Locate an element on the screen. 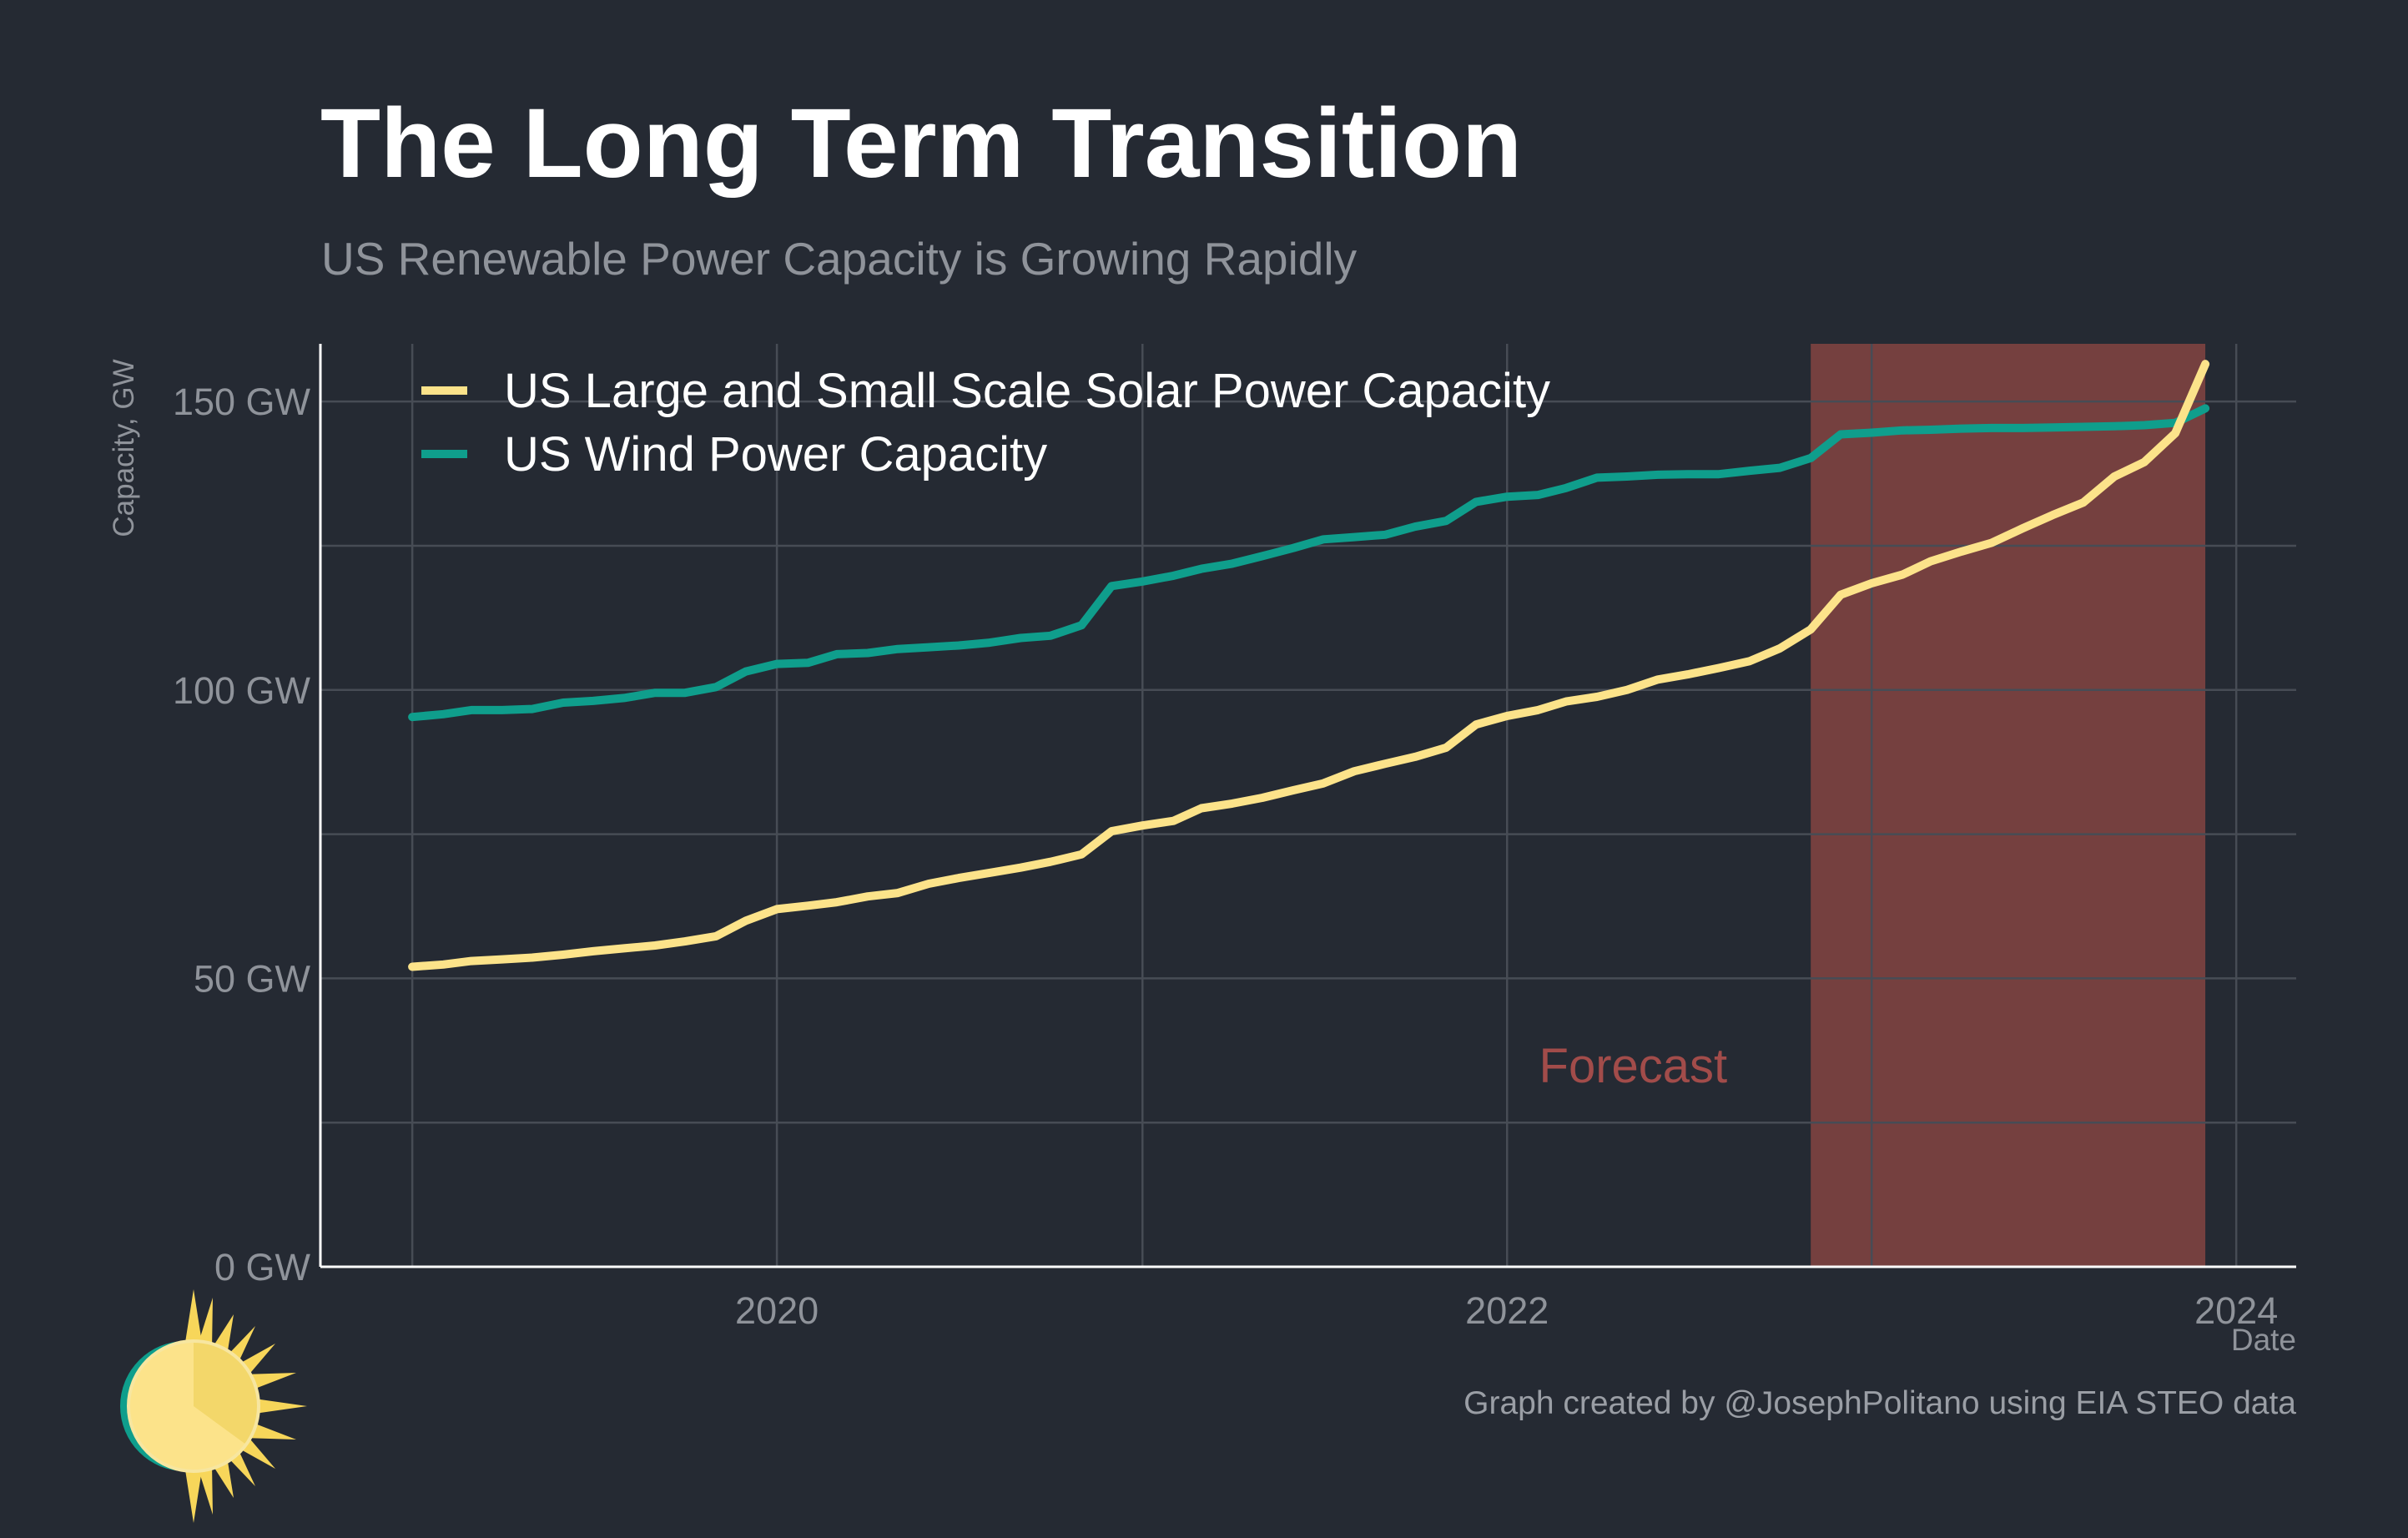  y-tick-label: 150 GW is located at coordinates (242, 402).